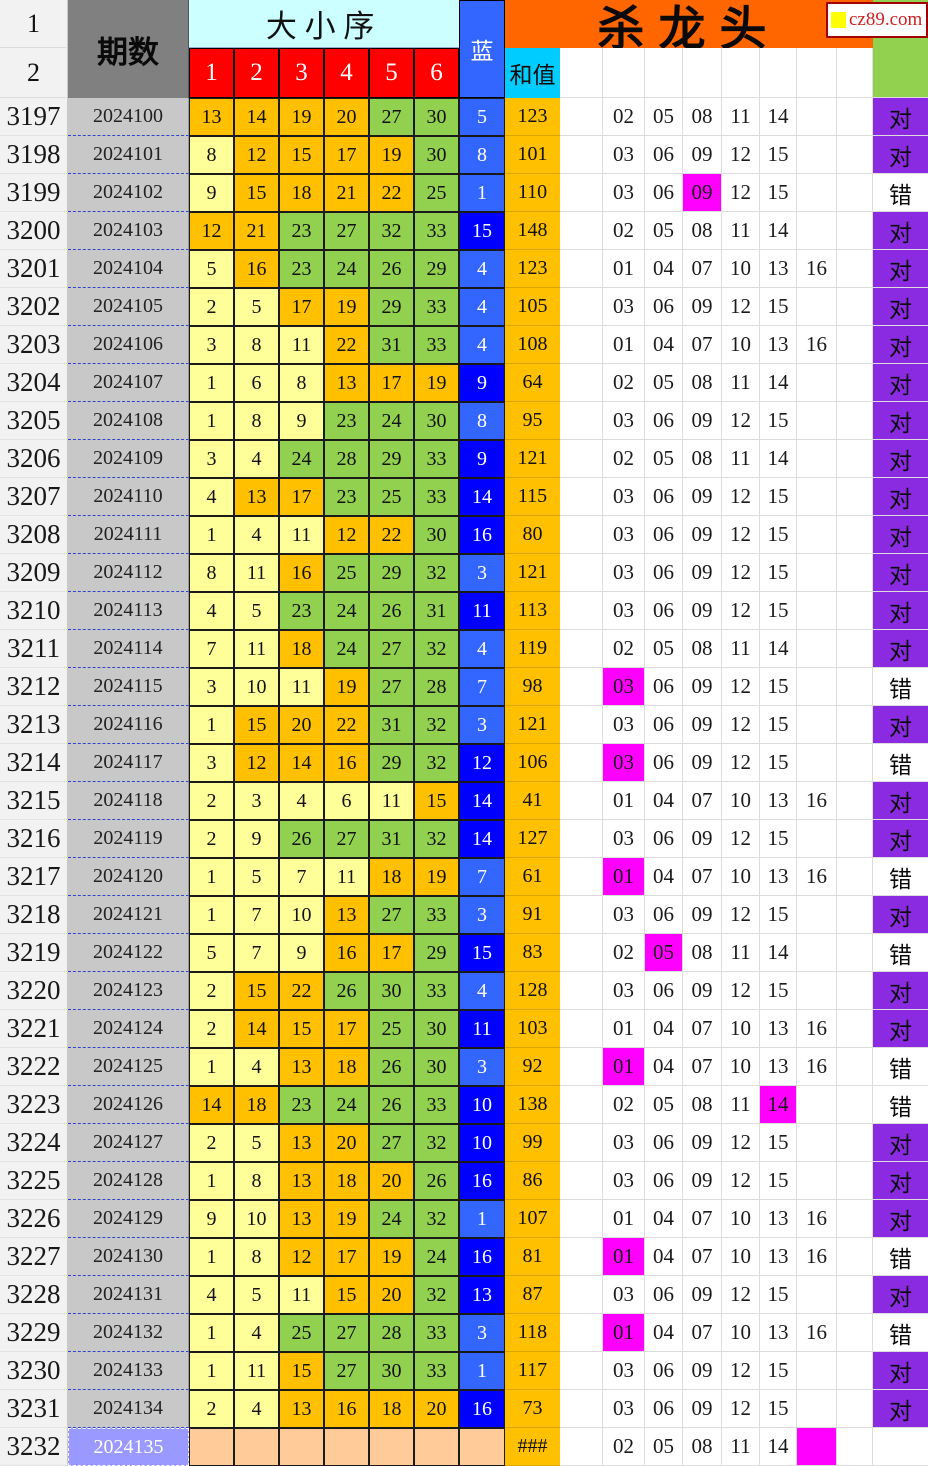 The image size is (928, 1466). What do you see at coordinates (34, 193) in the screenshot?
I see `row-index-cell: 3199` at bounding box center [34, 193].